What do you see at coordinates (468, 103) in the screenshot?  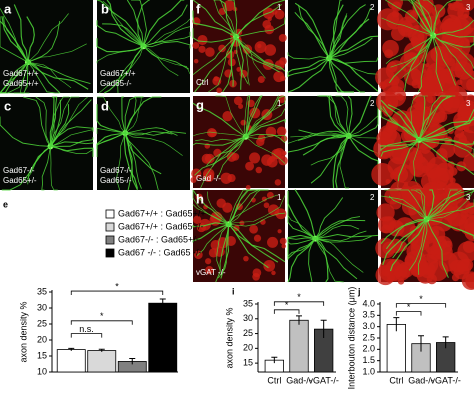 I see `subpanel-number: 3` at bounding box center [468, 103].